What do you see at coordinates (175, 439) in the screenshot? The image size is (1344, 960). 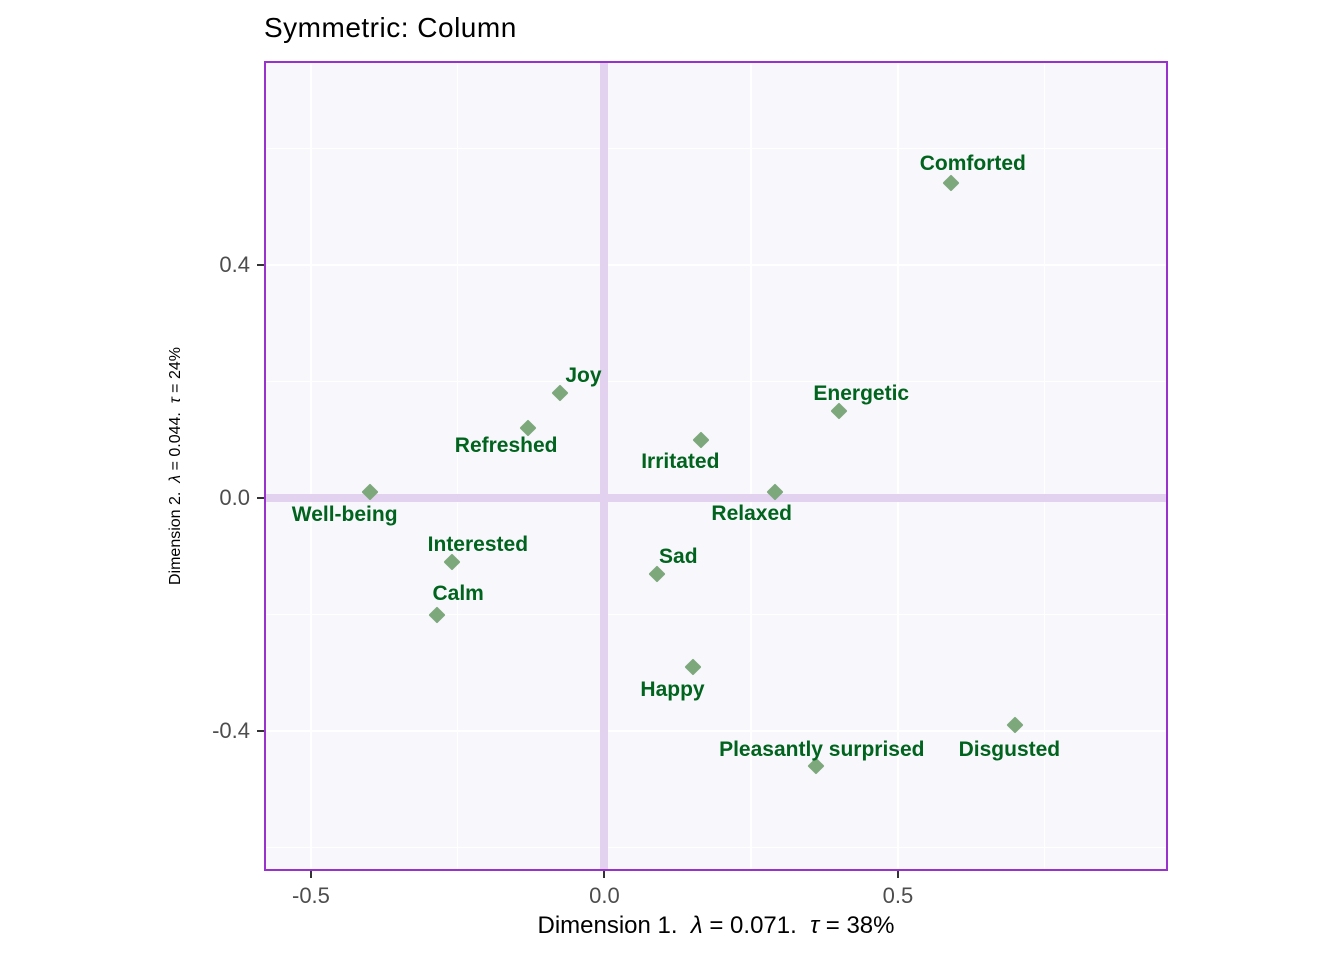 I see `axis-title-text: = 0.044.` at bounding box center [175, 439].